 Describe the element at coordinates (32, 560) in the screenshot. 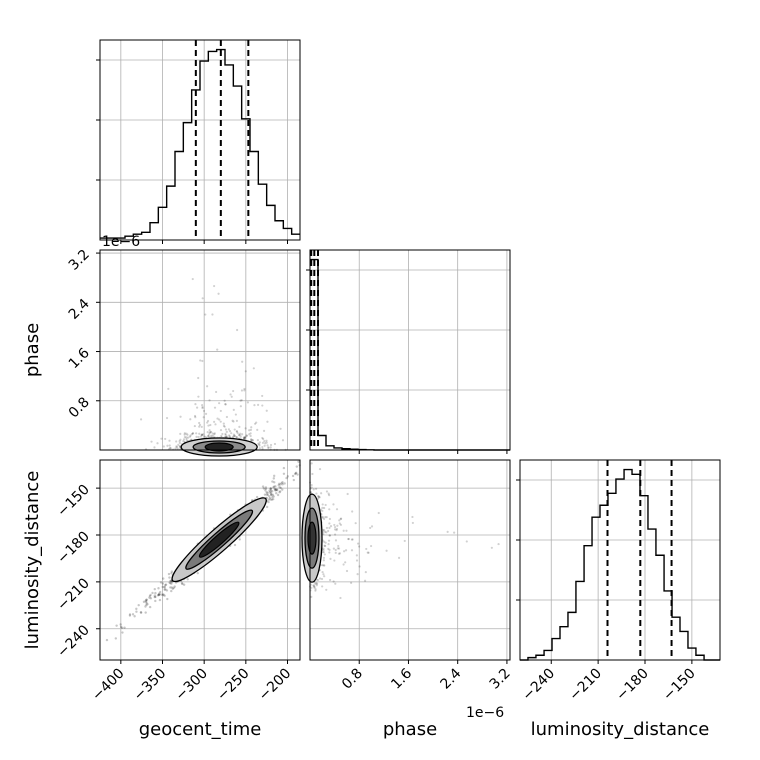

I see `y-axis-title-luminosity-distance: luminosity_distance` at that location.